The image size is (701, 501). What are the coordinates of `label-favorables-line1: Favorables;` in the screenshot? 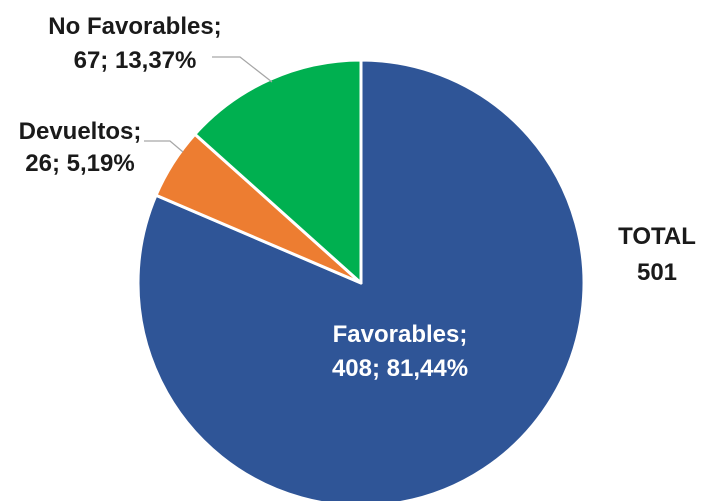 It's located at (400, 334).